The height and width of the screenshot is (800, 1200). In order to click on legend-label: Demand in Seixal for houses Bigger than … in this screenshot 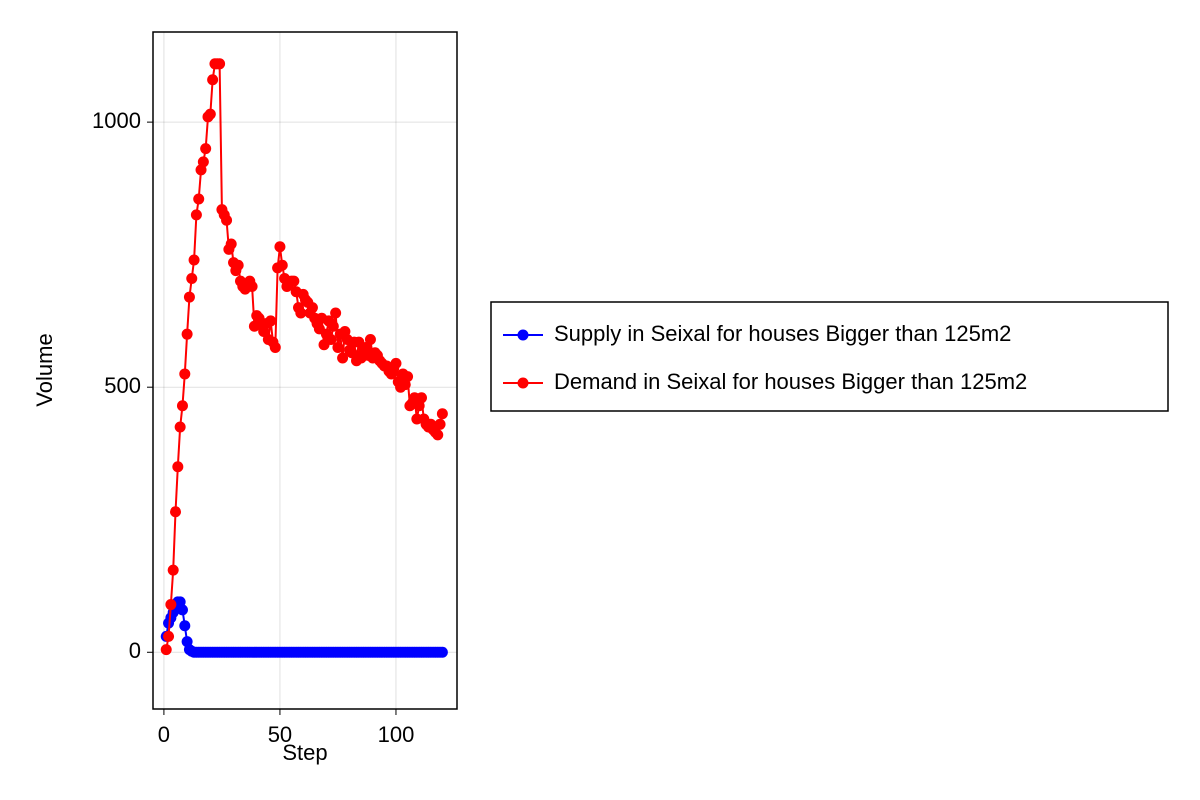, I will do `click(790, 381)`.